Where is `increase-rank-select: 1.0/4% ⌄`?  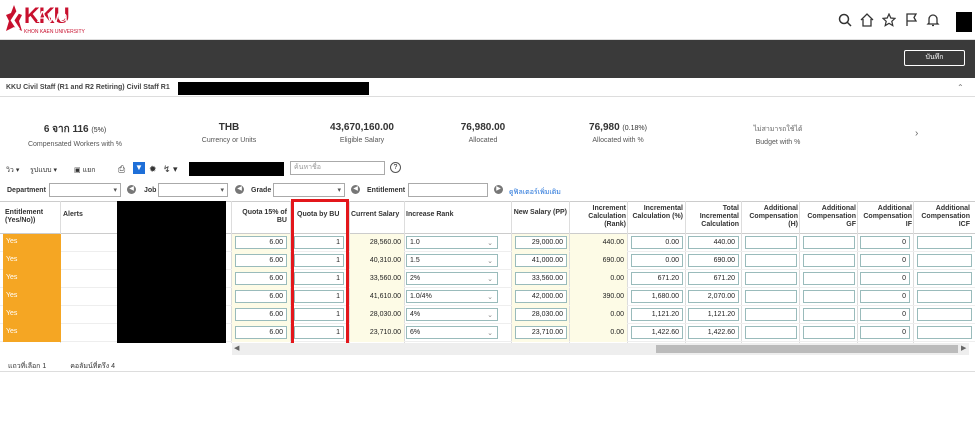
increase-rank-select: 1.0/4% ⌄ is located at coordinates (452, 296).